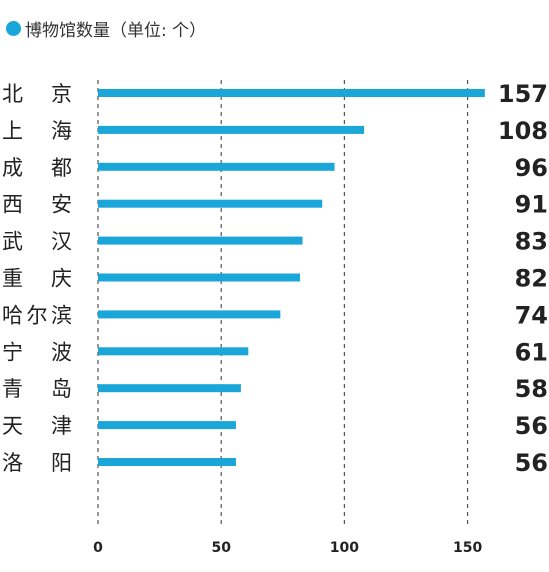  What do you see at coordinates (37, 168) in the screenshot?
I see `category-label: 成 都` at bounding box center [37, 168].